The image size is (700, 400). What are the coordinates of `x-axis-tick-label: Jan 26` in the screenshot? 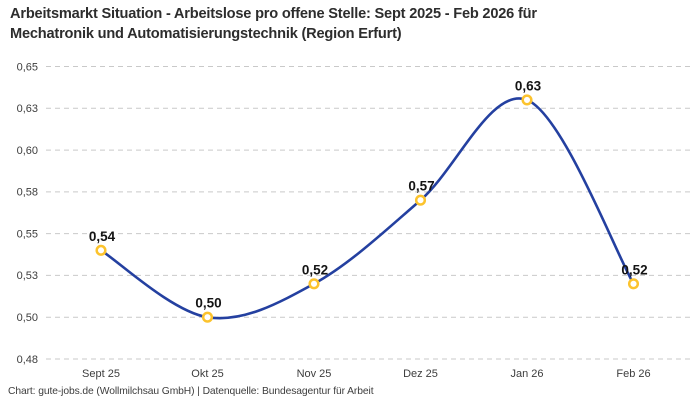 It's located at (526, 374).